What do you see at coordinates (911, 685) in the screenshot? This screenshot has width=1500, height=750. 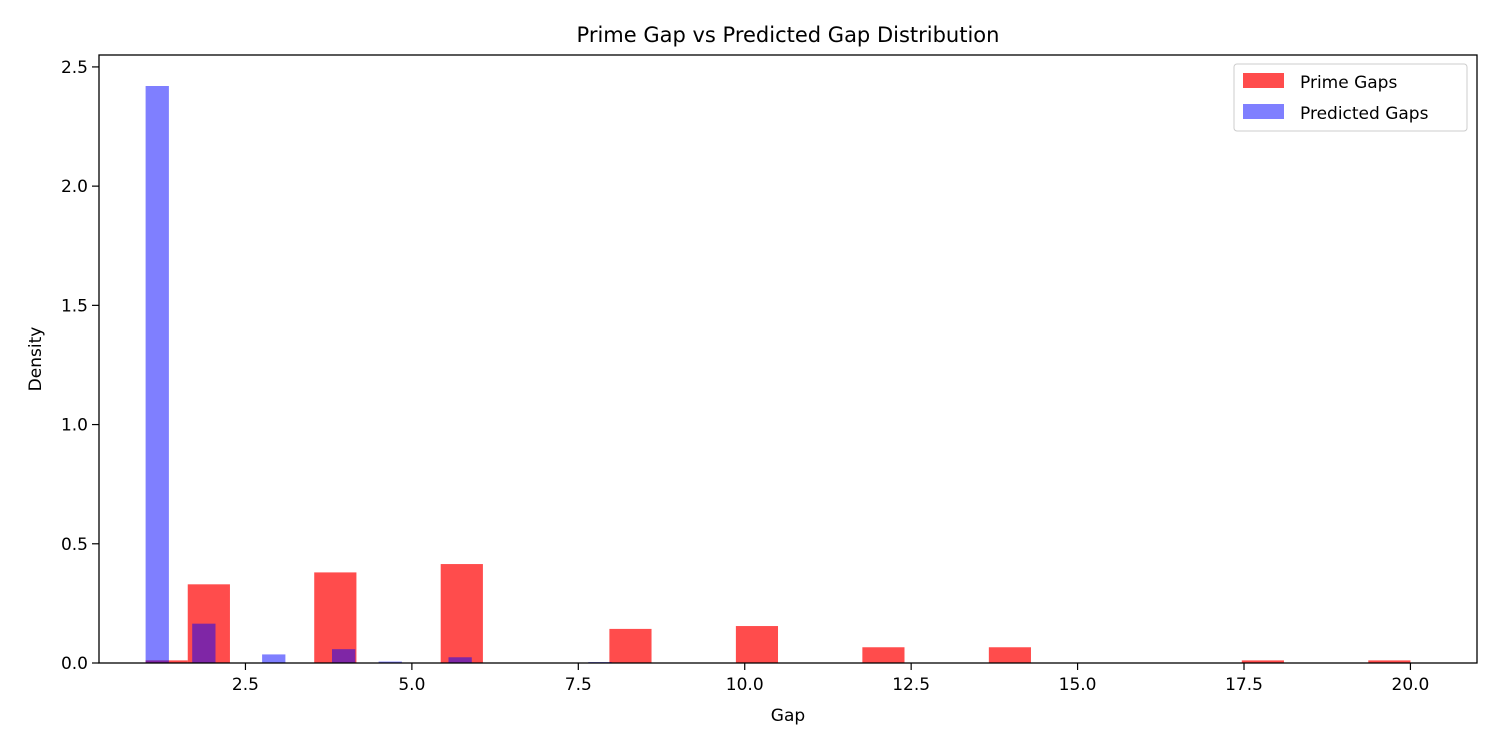 I see `x-tick-label: 12.5` at bounding box center [911, 685].